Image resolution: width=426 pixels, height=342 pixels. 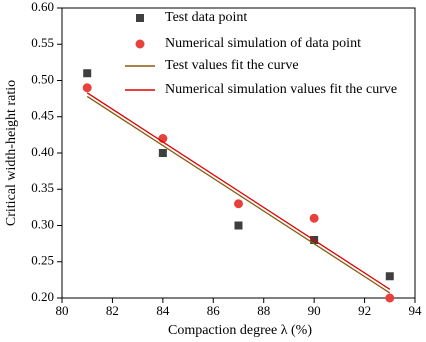 I want to click on legend-label: Numerical simulation of data point, so click(x=263, y=43).